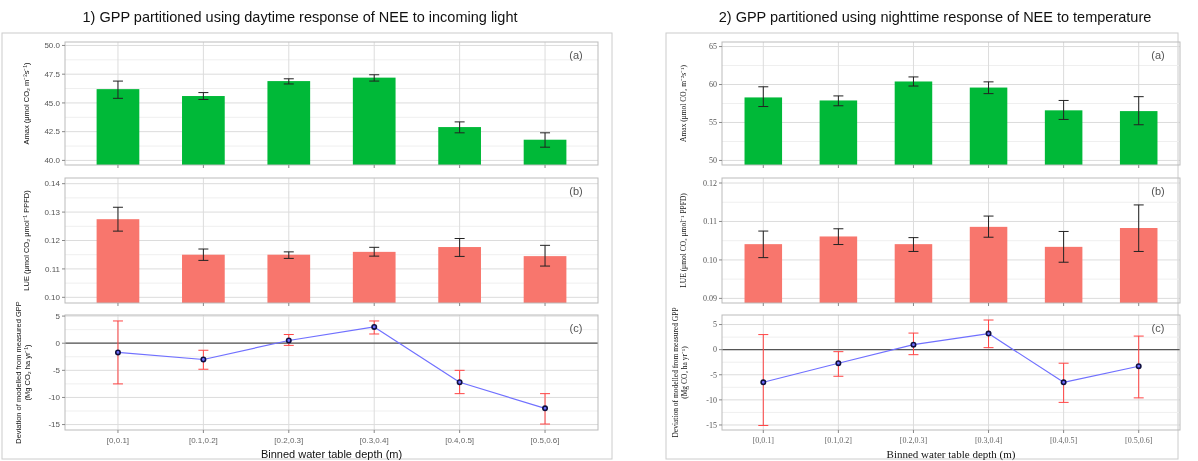  Describe the element at coordinates (52, 46) in the screenshot. I see `y-tick-label: 50.0` at that location.